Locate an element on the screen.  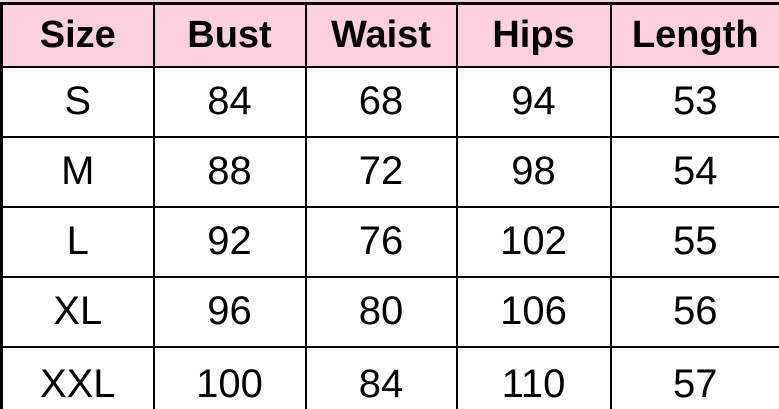
header-cell-length: Length is located at coordinates (694, 35).